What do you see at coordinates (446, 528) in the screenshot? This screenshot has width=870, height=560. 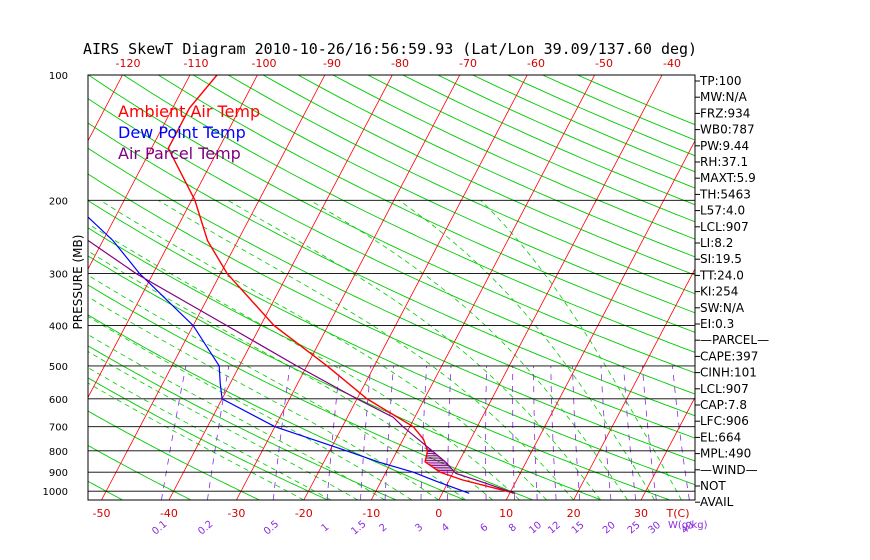 I see `mixing-ratio-tick-label: 4` at bounding box center [446, 528].